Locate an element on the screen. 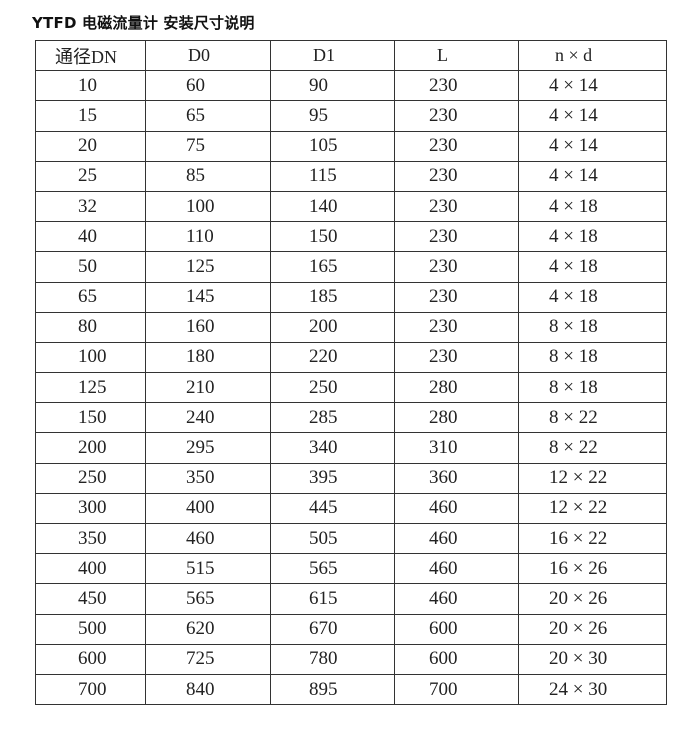  cell-dn: 32 is located at coordinates (90, 206).